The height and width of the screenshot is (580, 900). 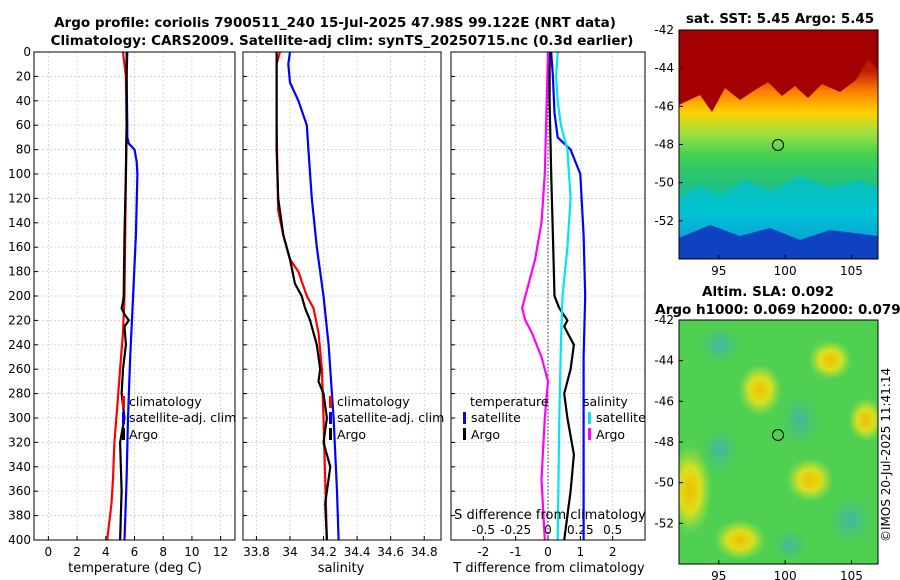 I want to click on legend-swatch-temp-argo, so click(x=464, y=434).